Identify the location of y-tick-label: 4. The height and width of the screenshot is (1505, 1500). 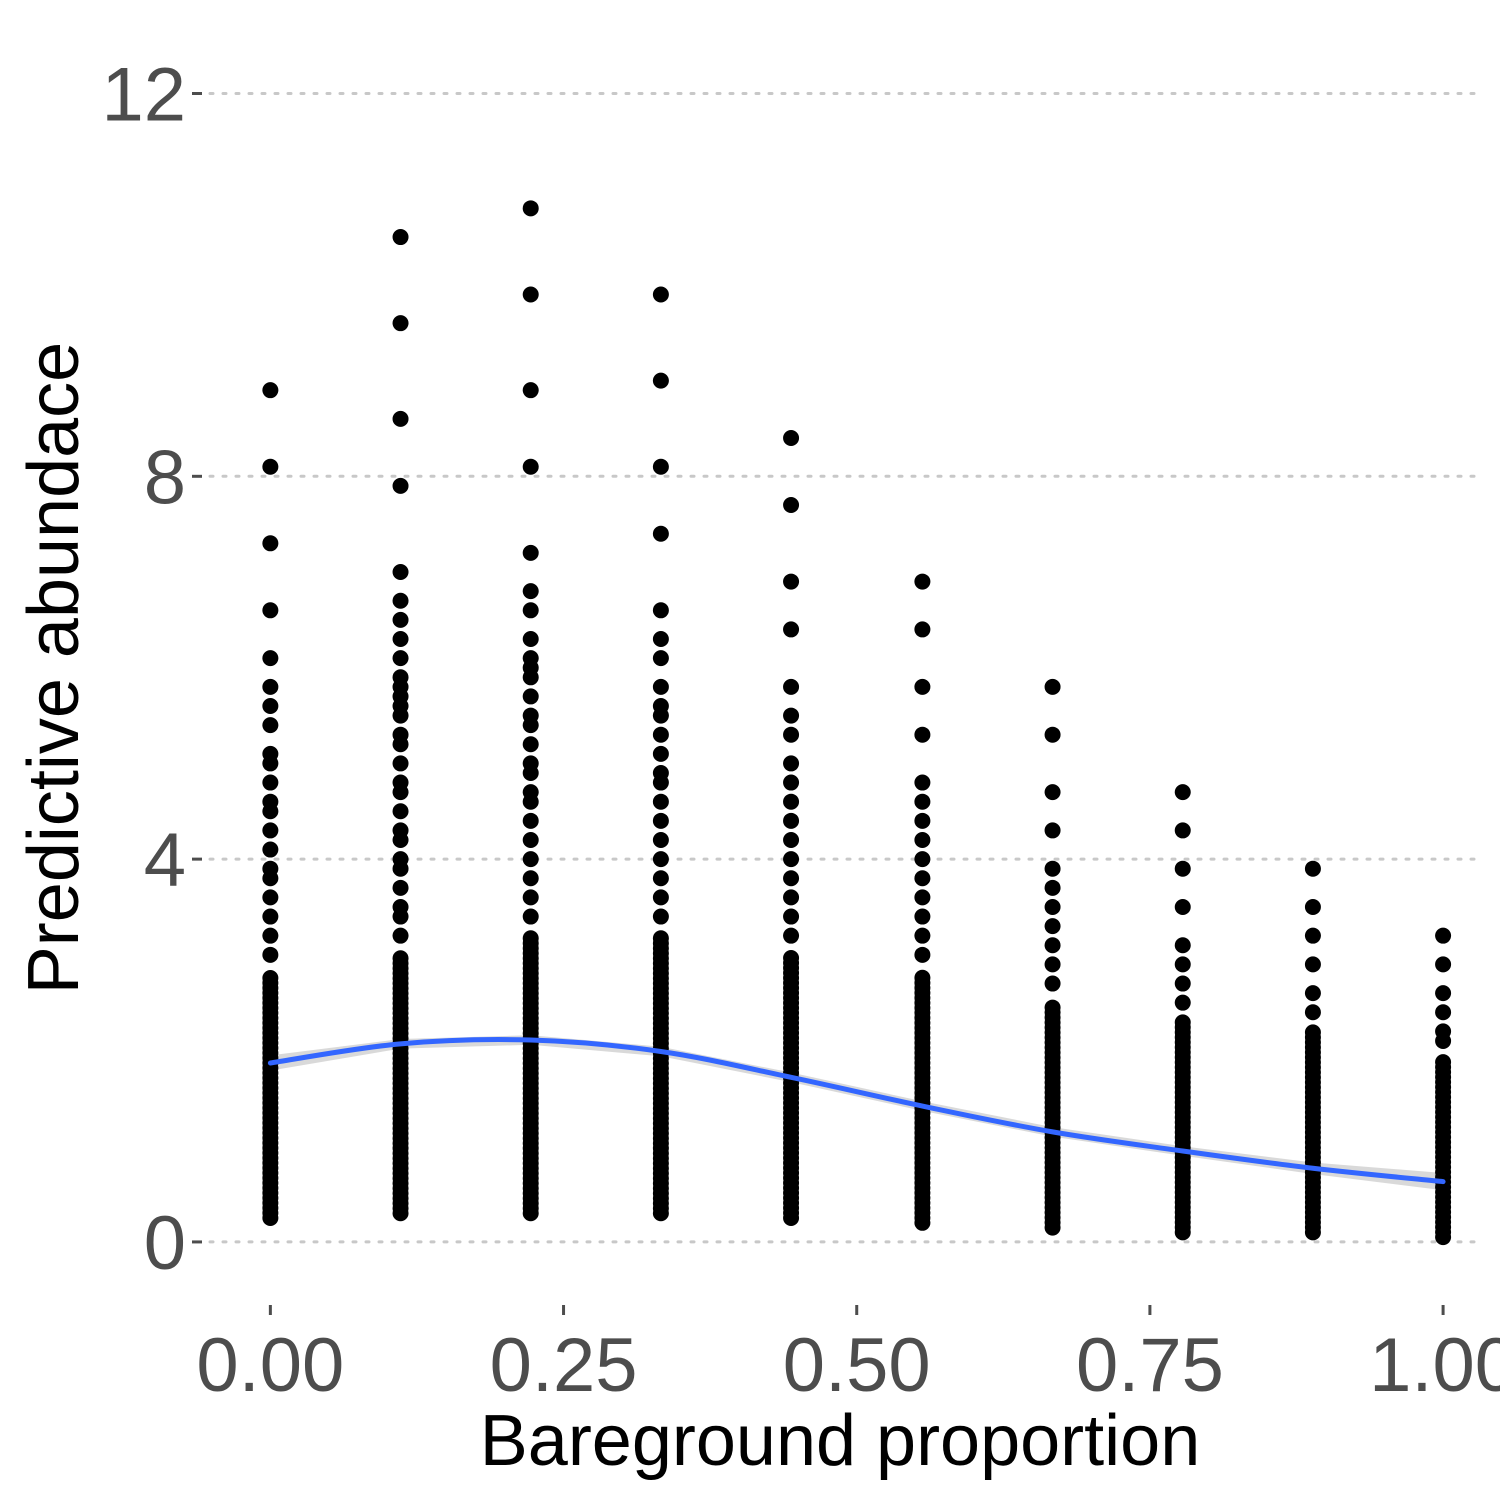
(165, 860).